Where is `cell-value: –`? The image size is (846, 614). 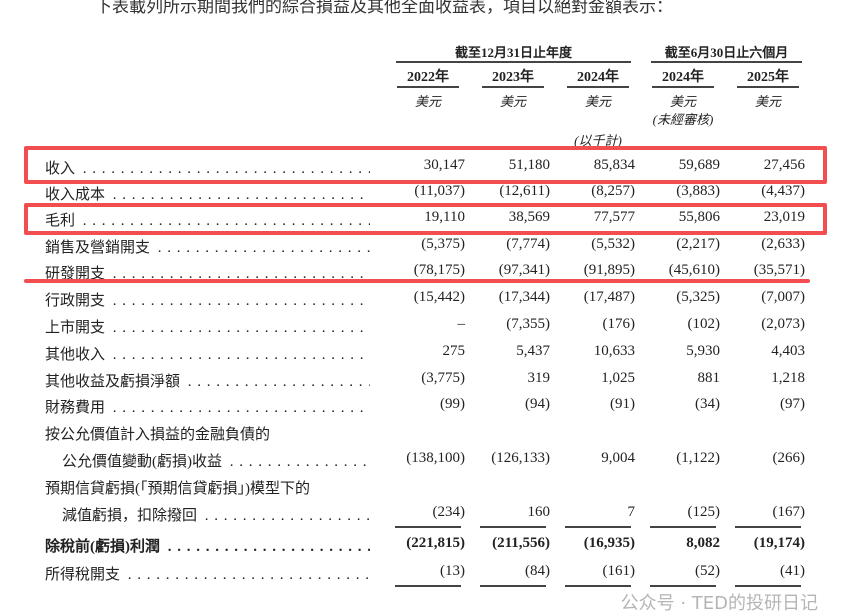 cell-value: – is located at coordinates (461, 324).